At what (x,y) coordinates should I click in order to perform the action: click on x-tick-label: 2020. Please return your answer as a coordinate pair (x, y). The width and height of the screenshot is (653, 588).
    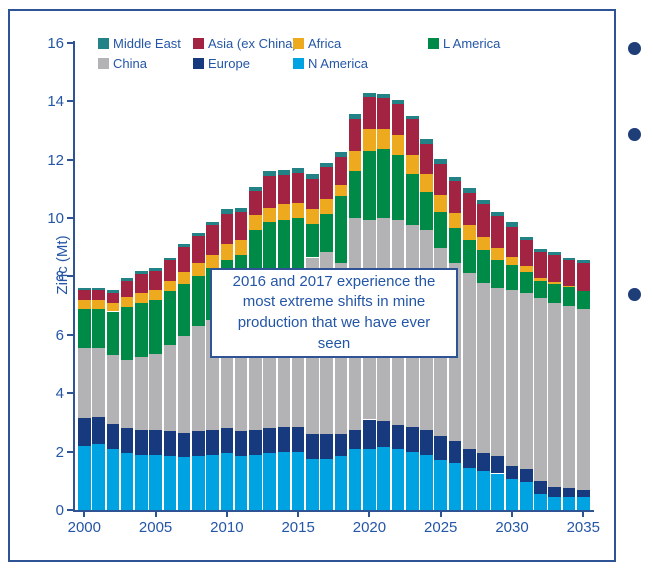
    Looking at the image, I should click on (369, 527).